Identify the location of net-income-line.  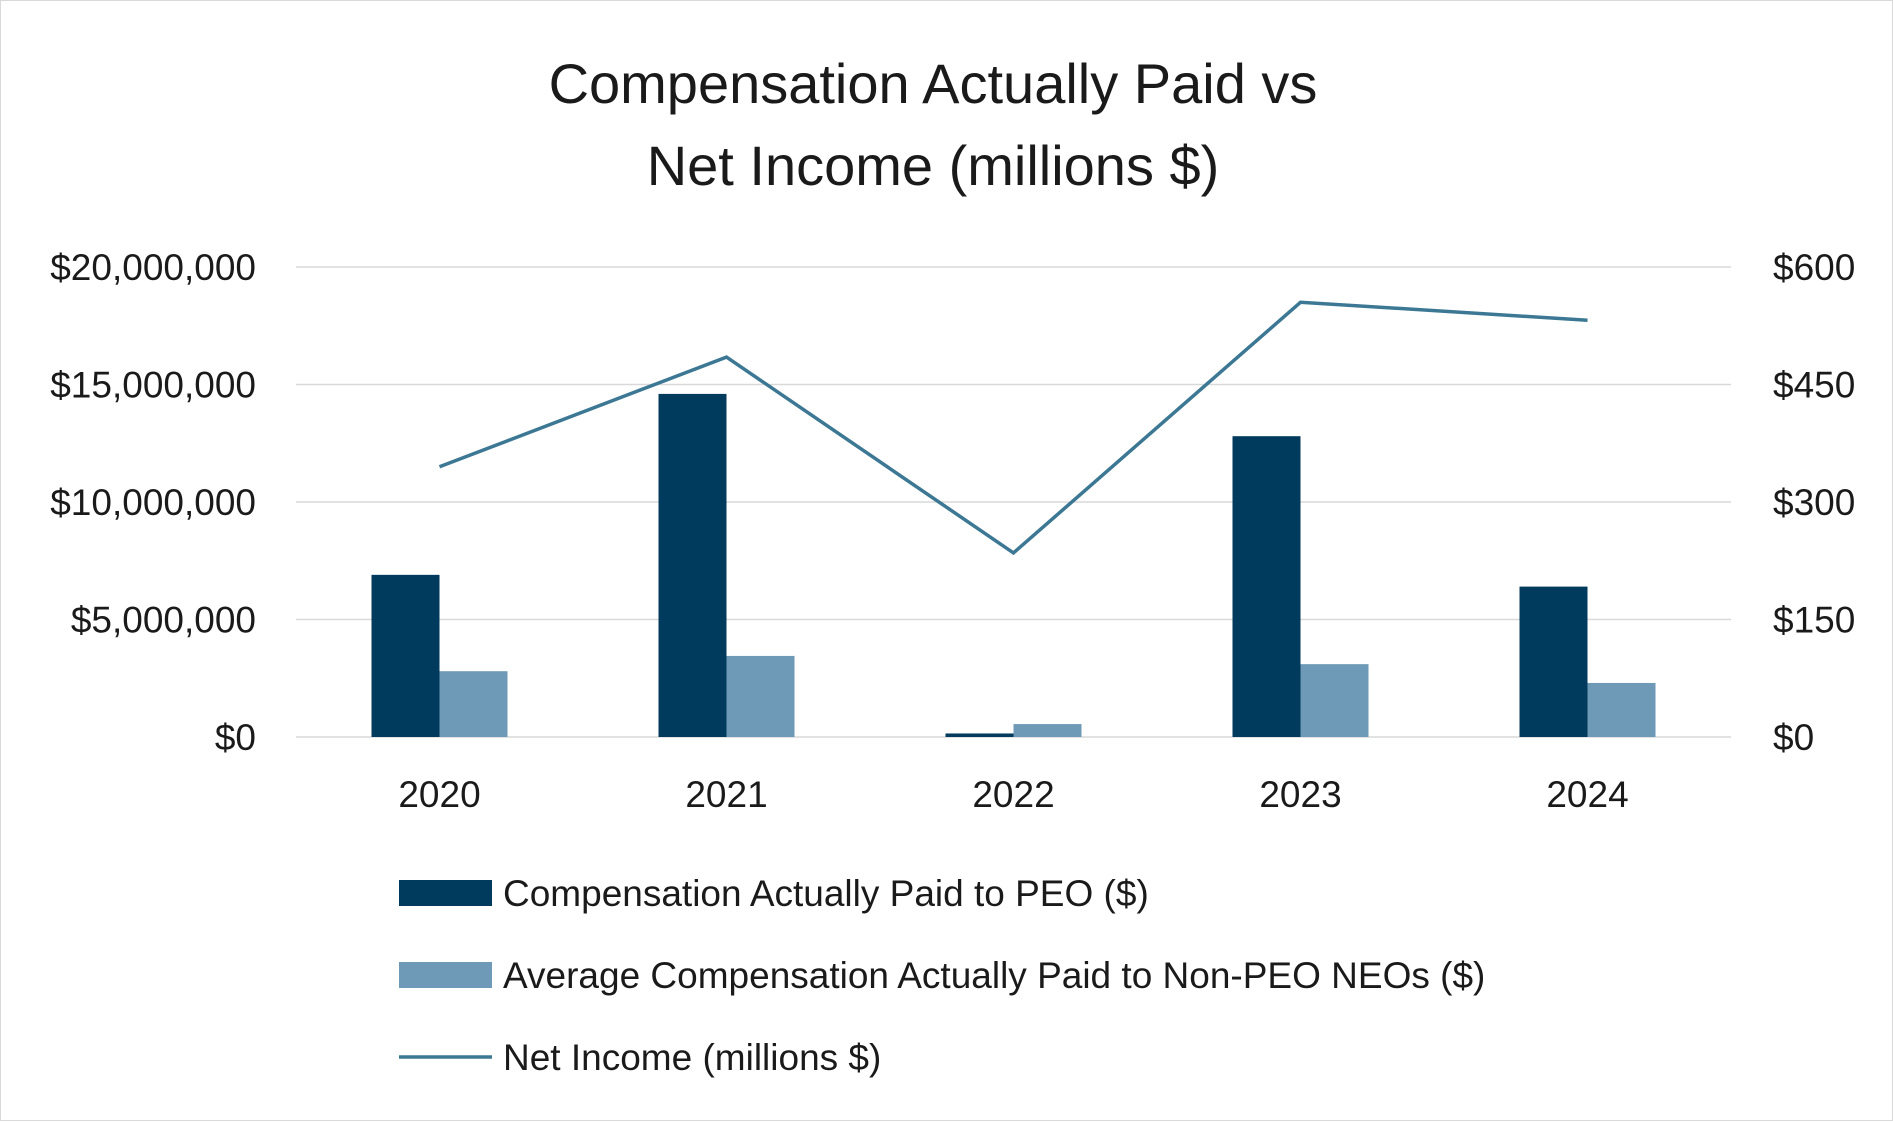
(1013, 428).